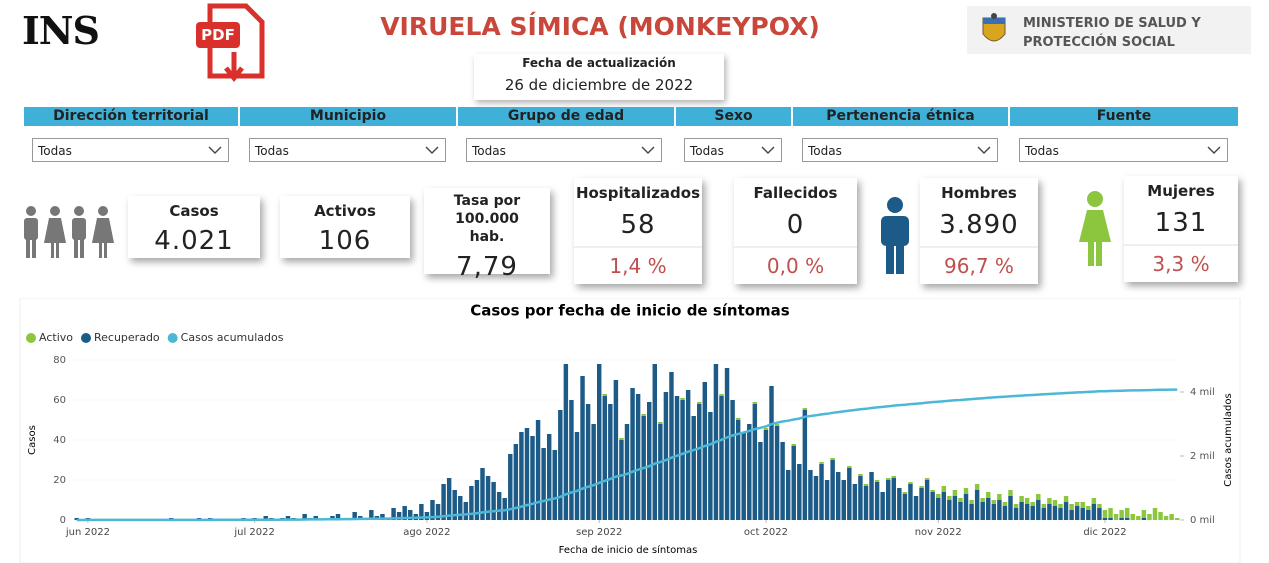  Describe the element at coordinates (1202, 456) in the screenshot. I see `y2-tick-label: 2 mil` at that location.